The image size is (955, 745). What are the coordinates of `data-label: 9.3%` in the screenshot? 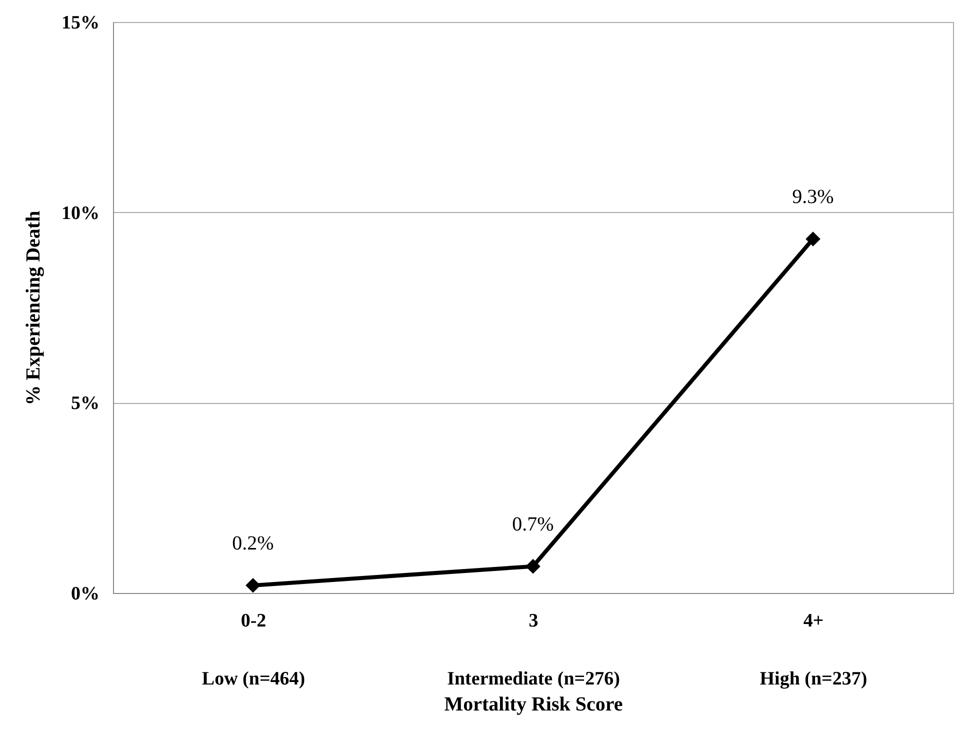 It's located at (813, 197).